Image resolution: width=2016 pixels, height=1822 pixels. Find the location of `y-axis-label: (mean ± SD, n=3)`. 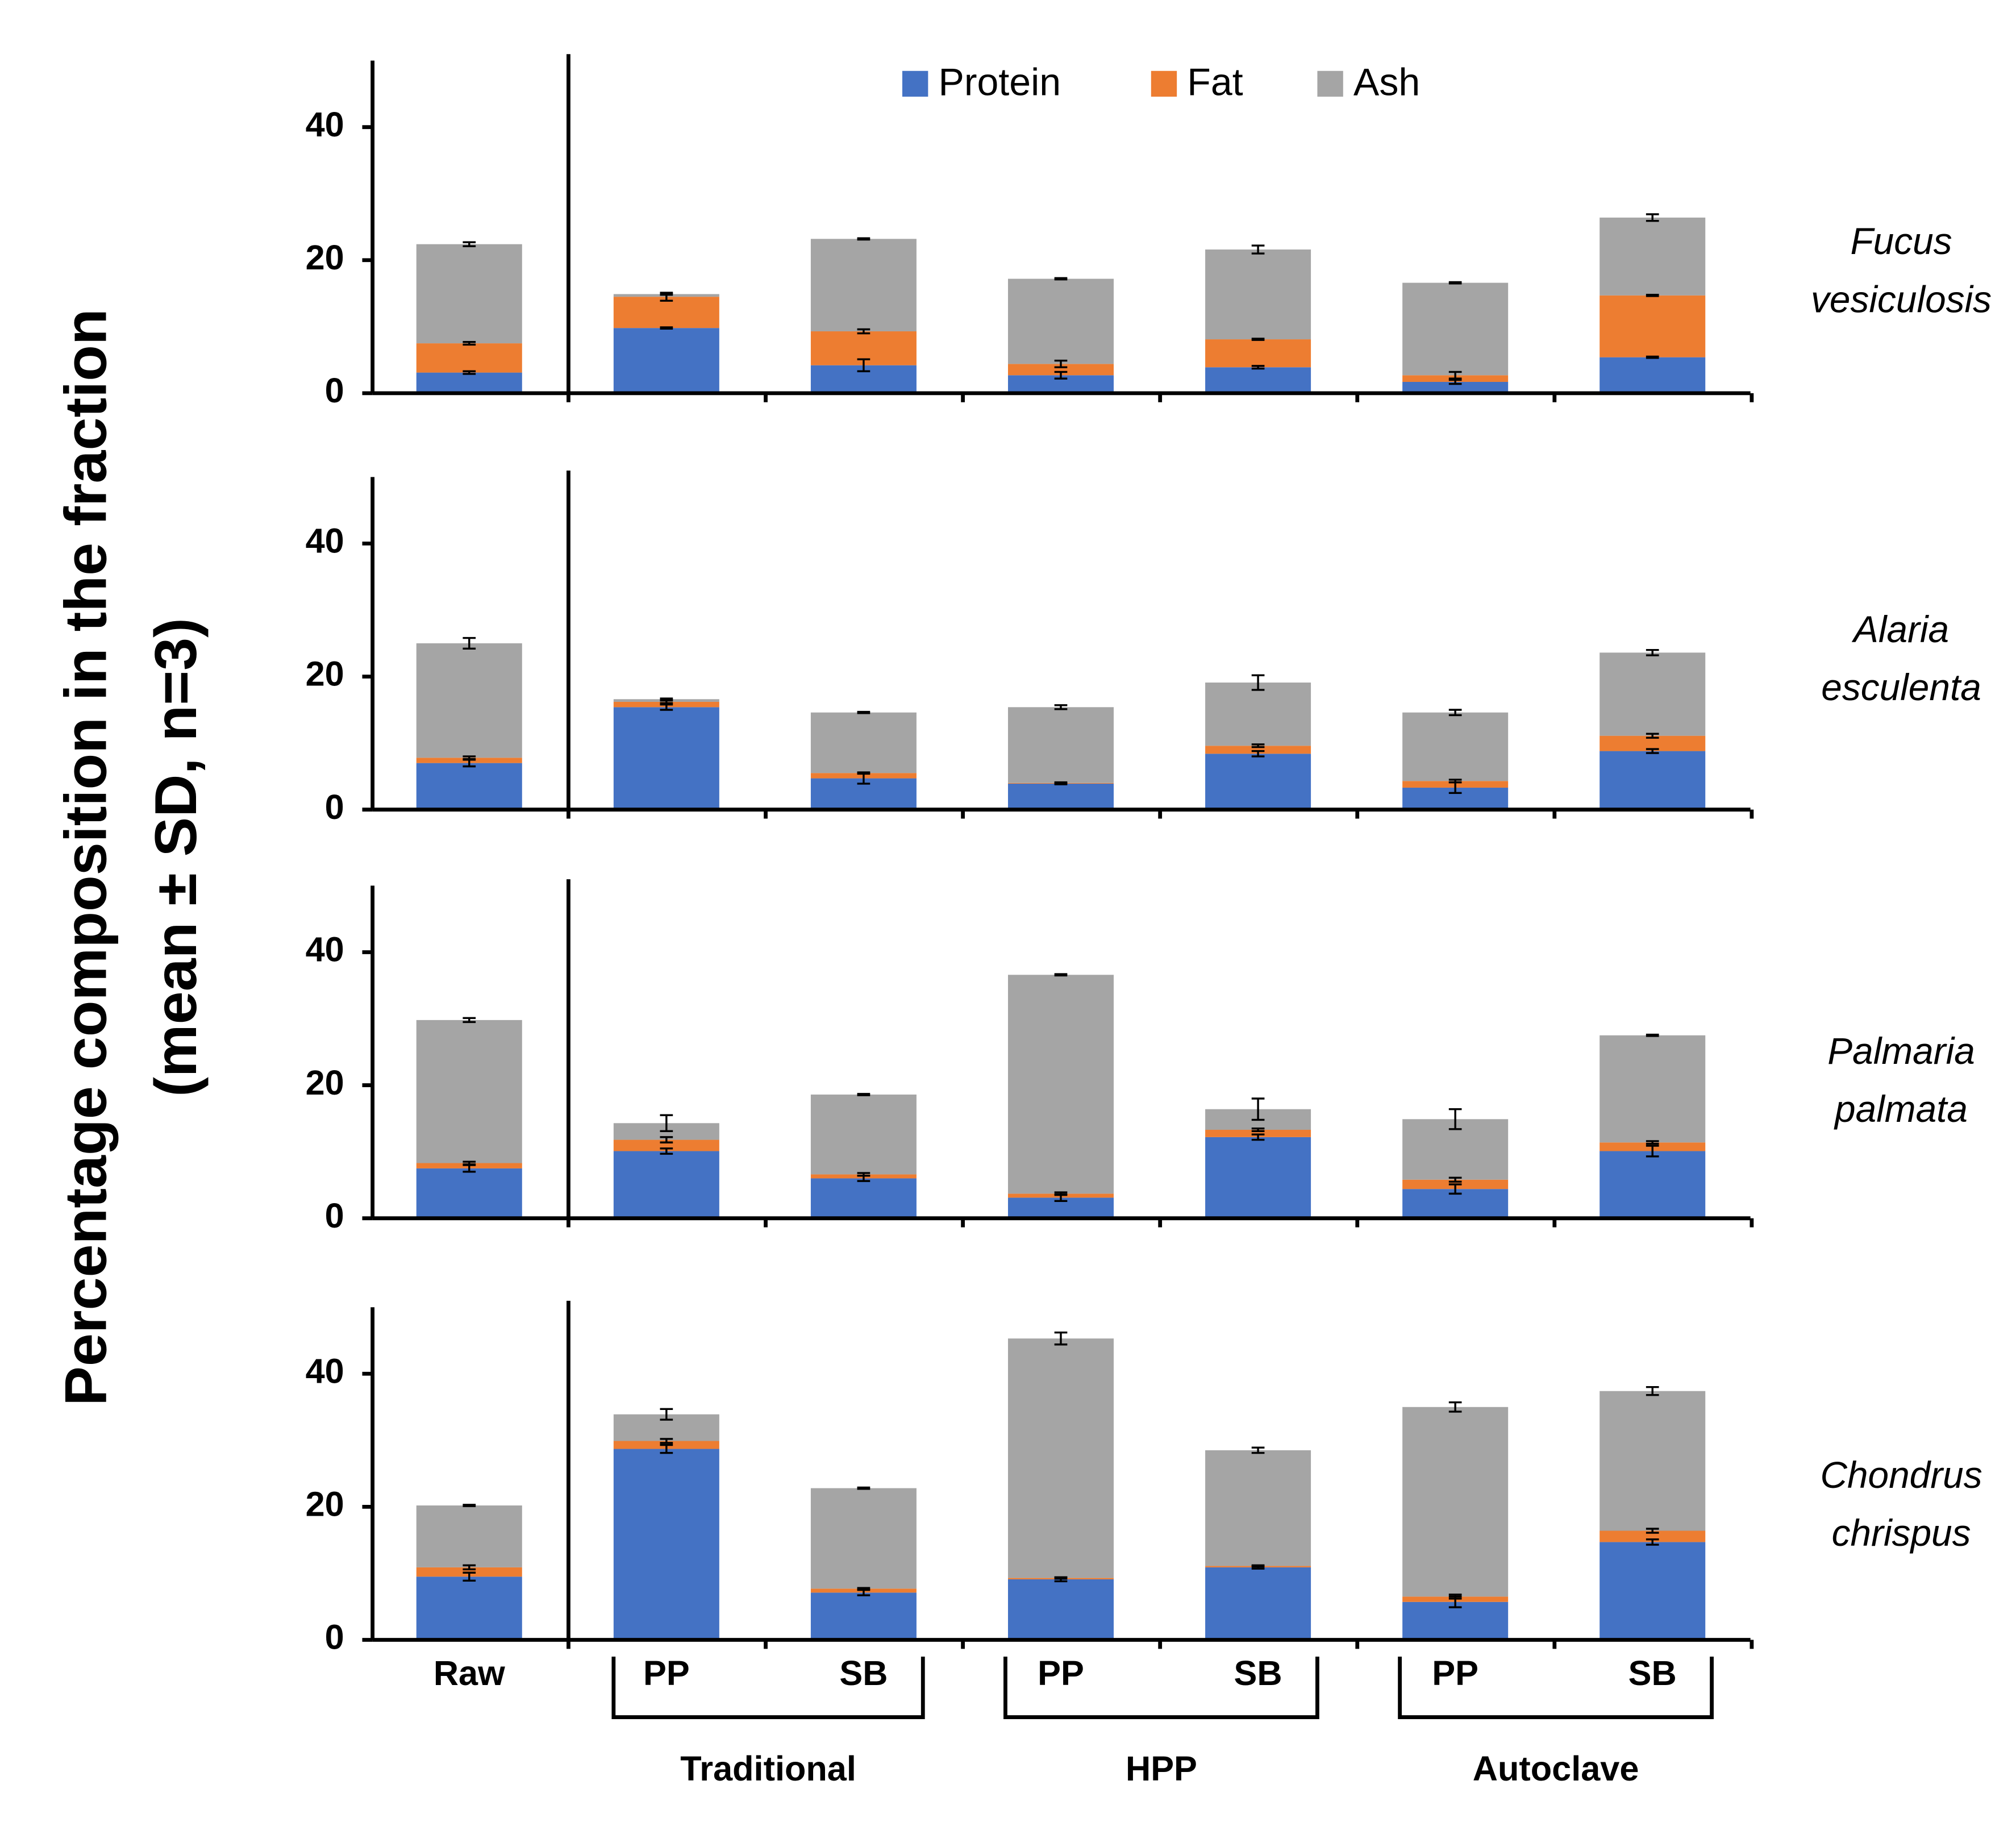

y-axis-label: (mean ± SD, n=3) is located at coordinates (176, 857).